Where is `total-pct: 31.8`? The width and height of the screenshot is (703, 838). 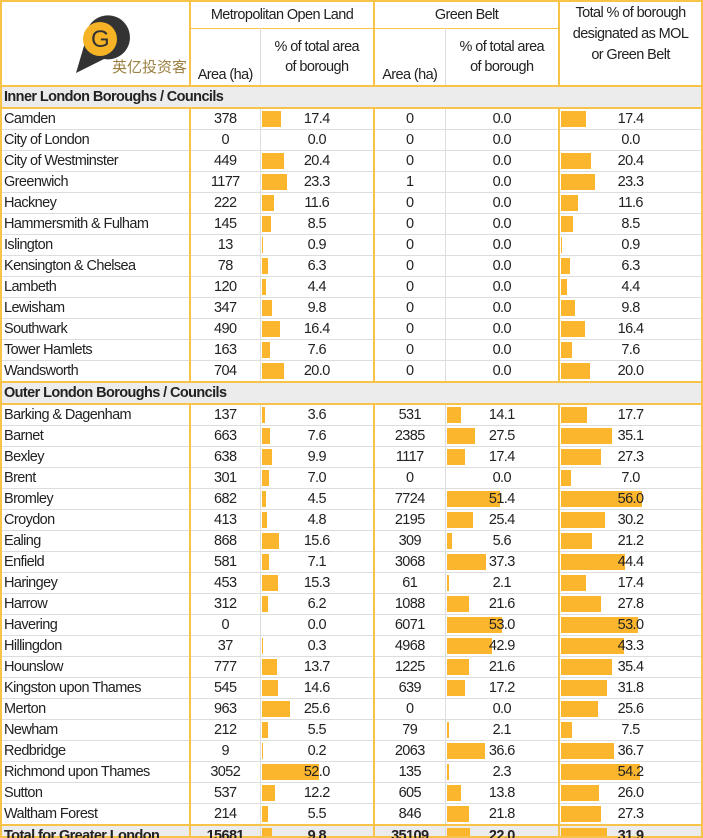
total-pct: 31.8 is located at coordinates (630, 688).